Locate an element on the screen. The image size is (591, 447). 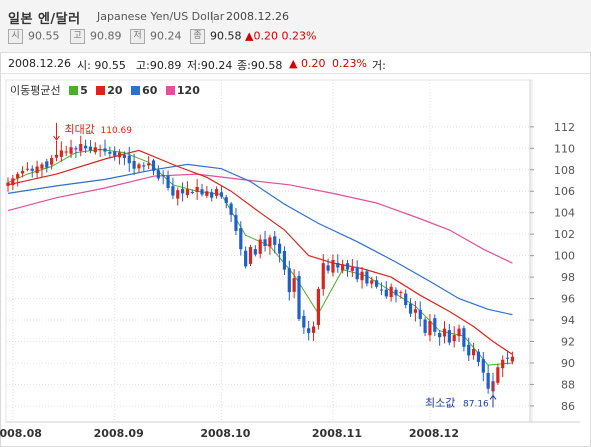
y-tick-label: 106 is located at coordinates (564, 191).